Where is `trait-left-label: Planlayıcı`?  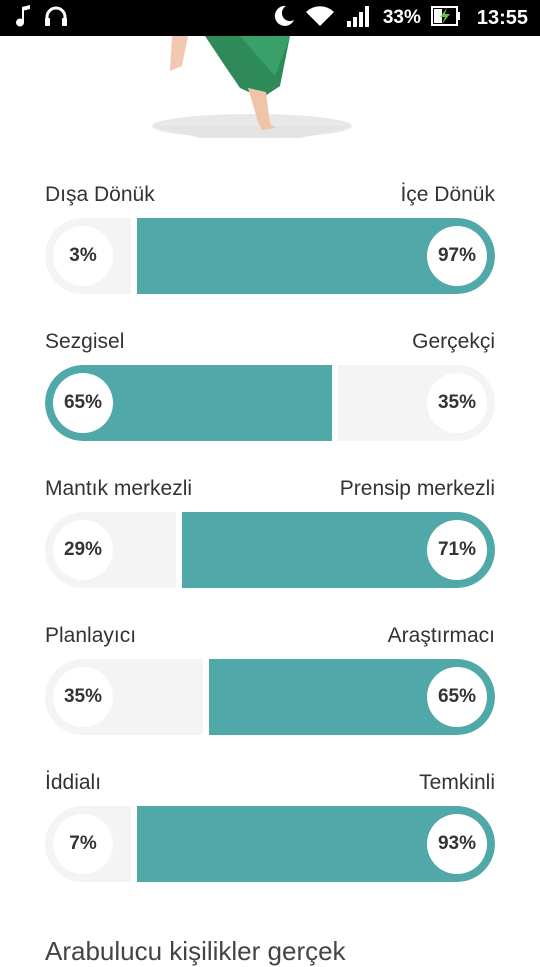
trait-left-label: Planlayıcı is located at coordinates (91, 635).